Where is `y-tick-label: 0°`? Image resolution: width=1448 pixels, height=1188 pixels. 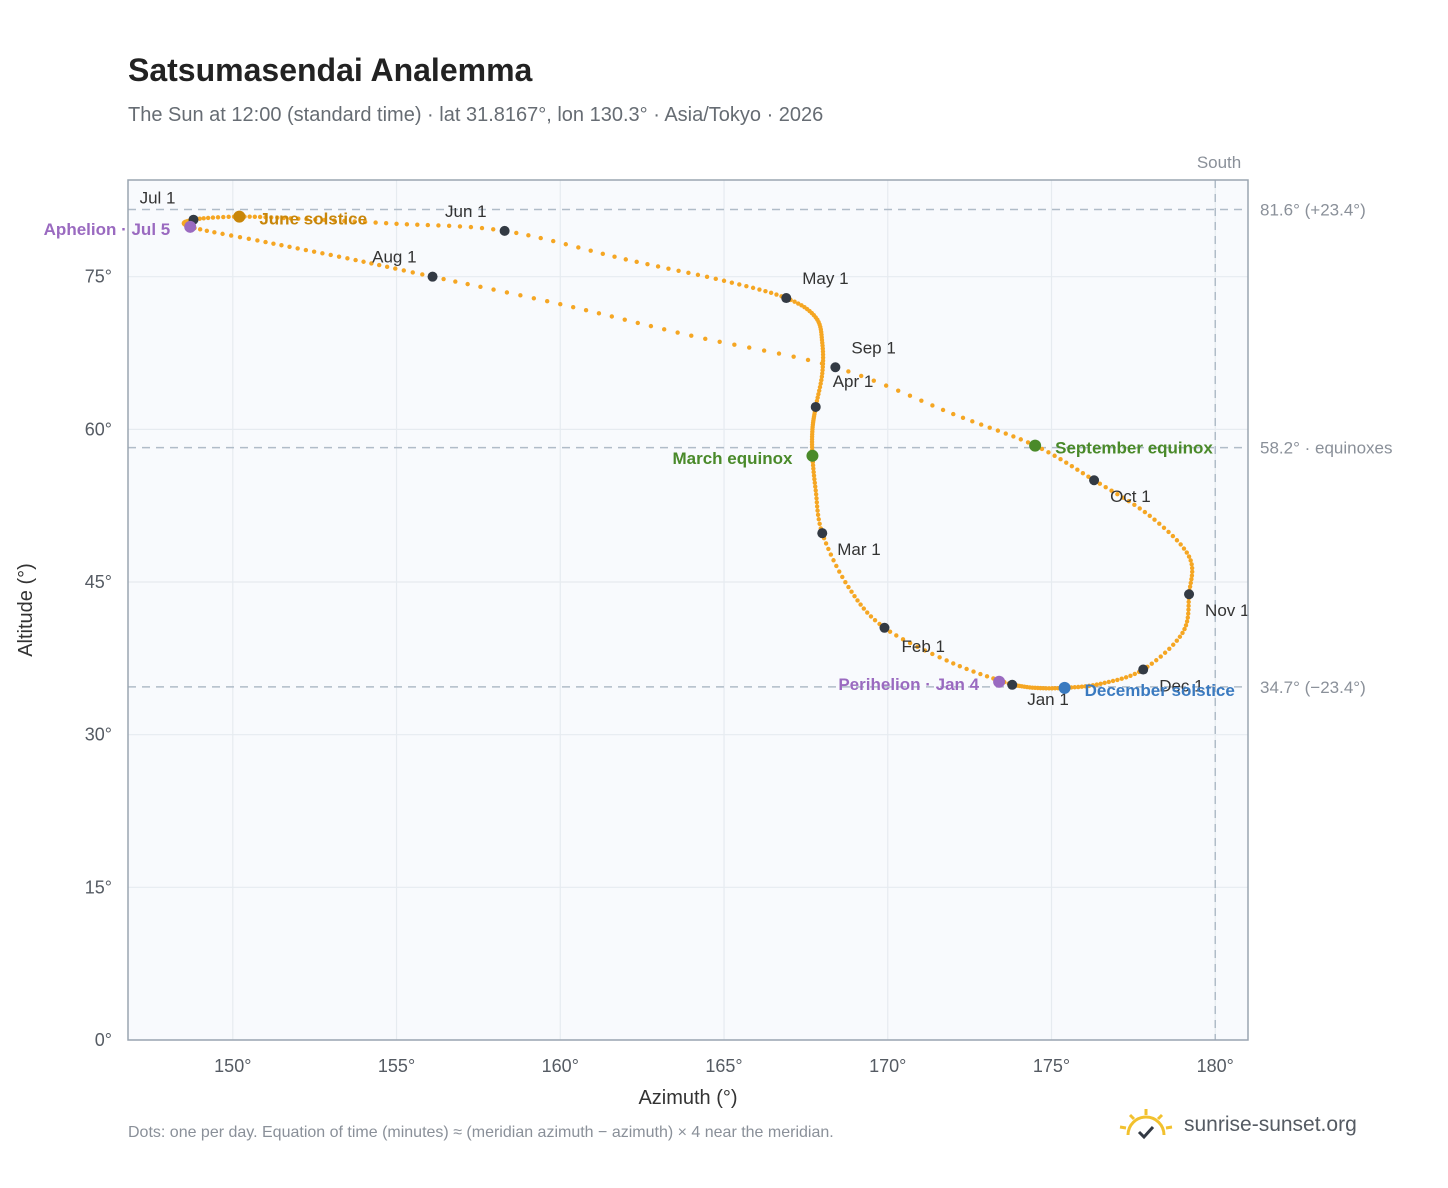
y-tick-label: 0° is located at coordinates (103, 1040).